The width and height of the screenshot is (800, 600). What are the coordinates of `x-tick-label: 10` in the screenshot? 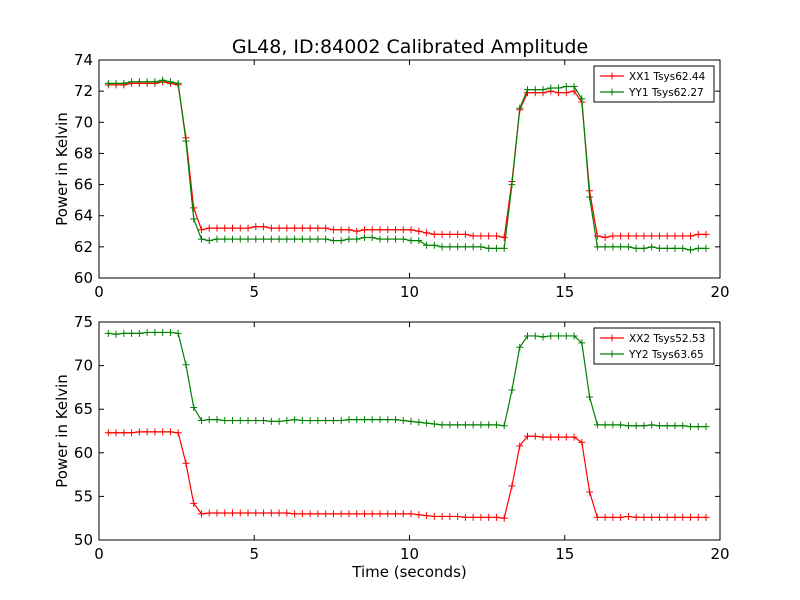 It's located at (409, 554).